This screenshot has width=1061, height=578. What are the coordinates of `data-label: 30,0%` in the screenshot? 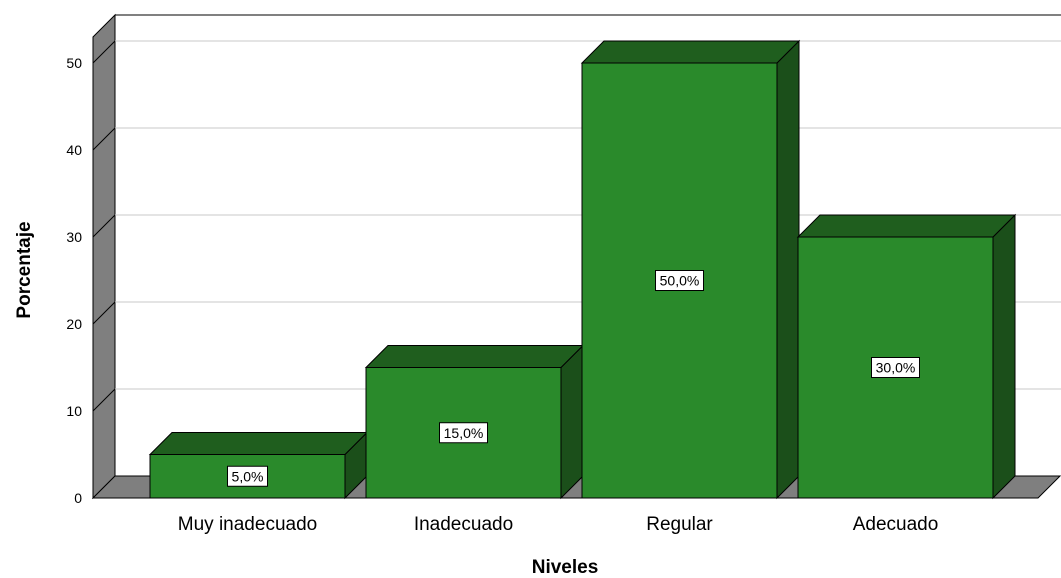 It's located at (896, 368).